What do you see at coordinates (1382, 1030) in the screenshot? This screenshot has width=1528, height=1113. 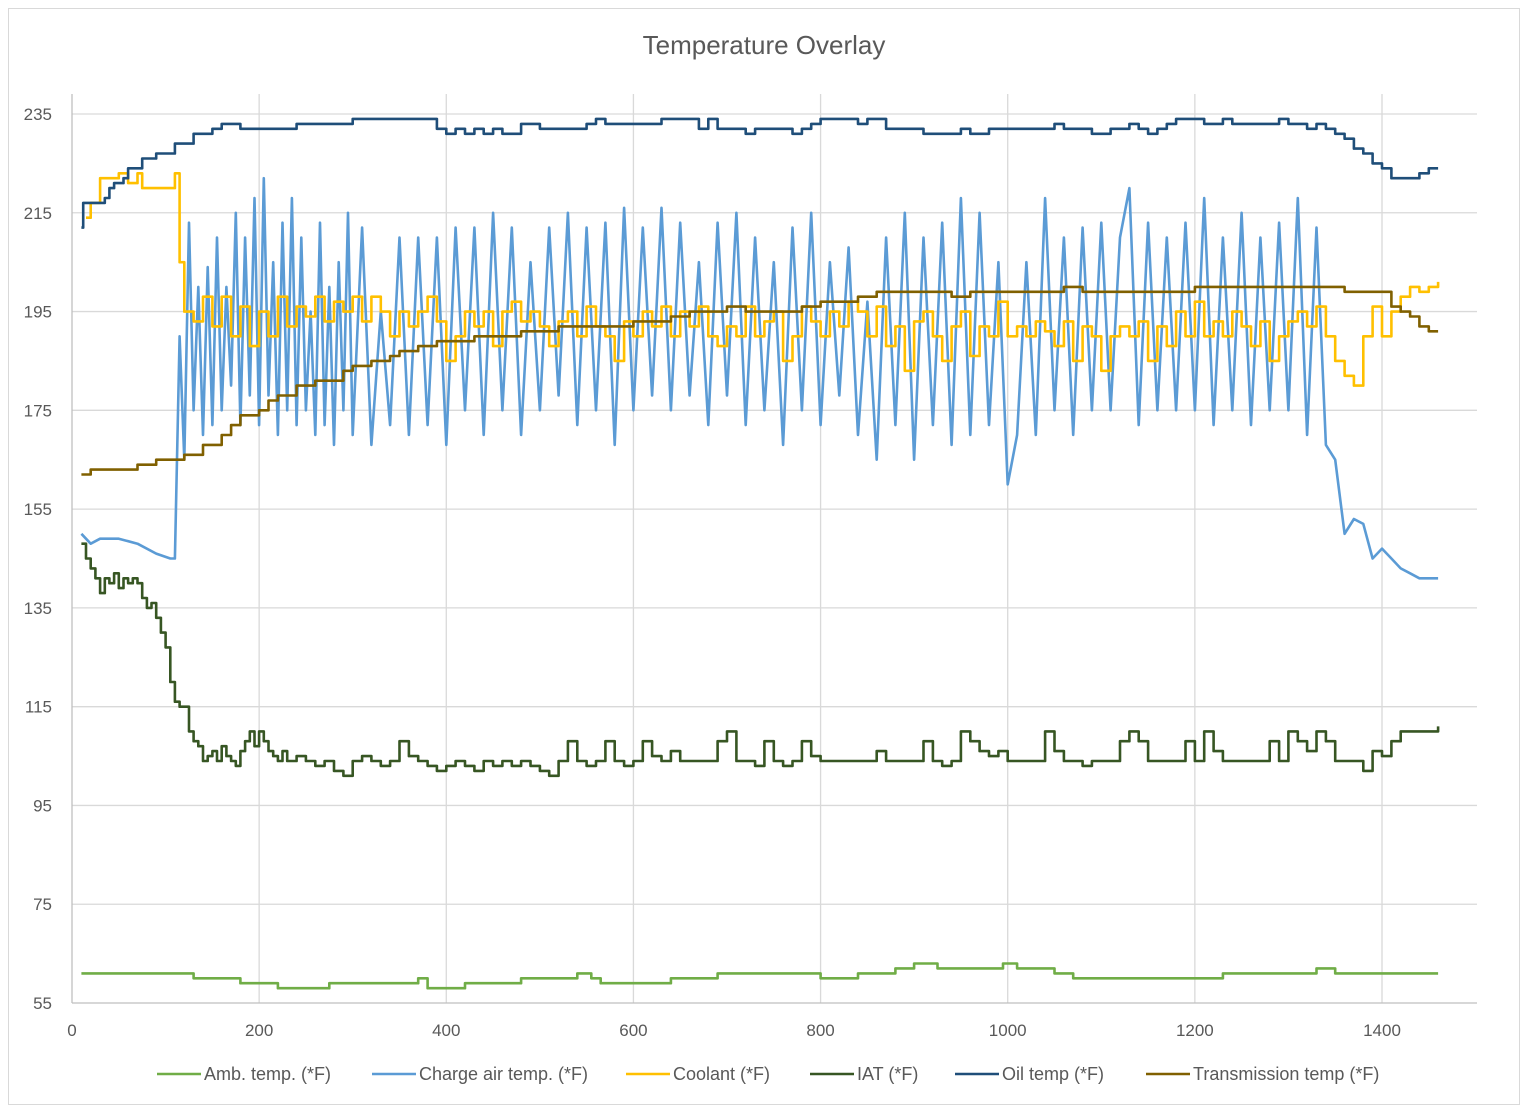 I see `x-tick-label: 1400` at bounding box center [1382, 1030].